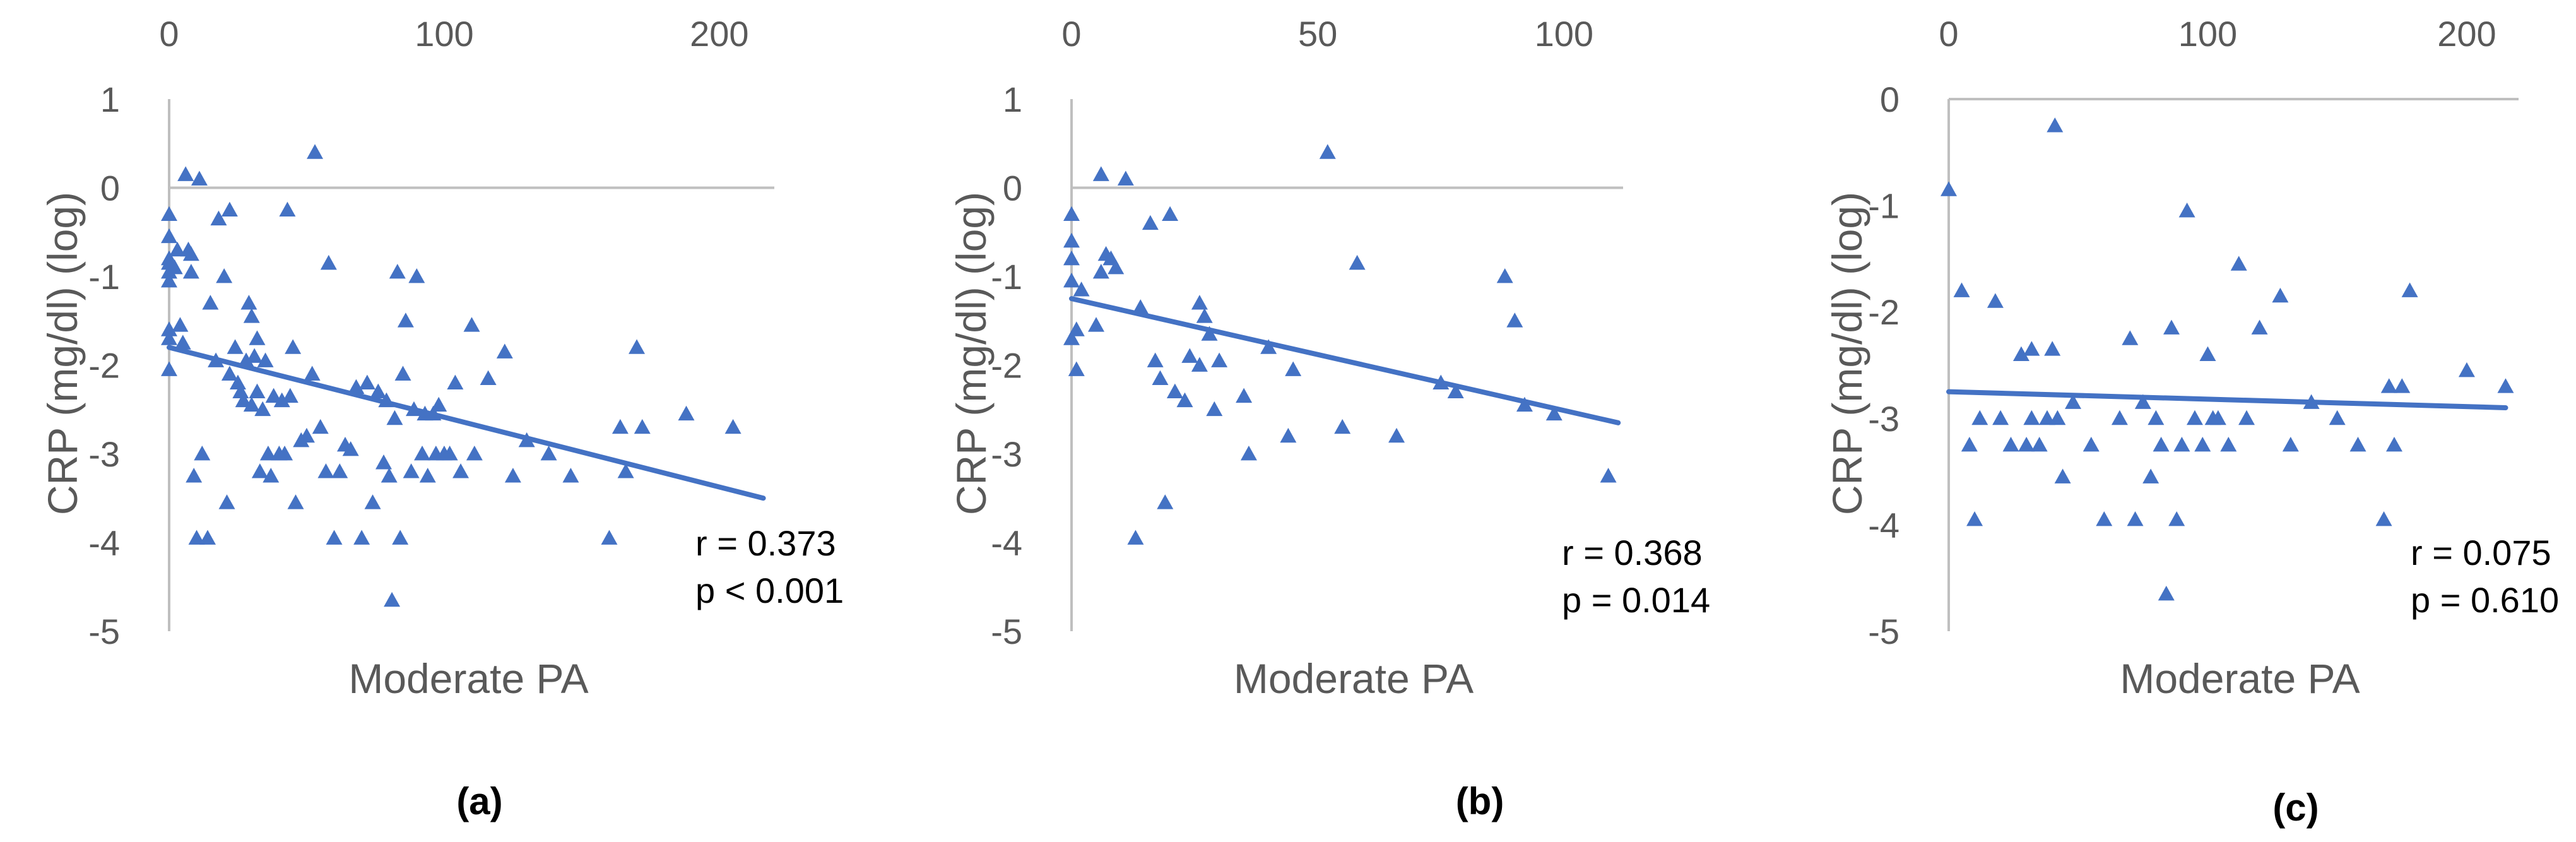 The width and height of the screenshot is (2576, 842). What do you see at coordinates (1632, 552) in the screenshot?
I see `stat-r-label: r = 0.368` at bounding box center [1632, 552].